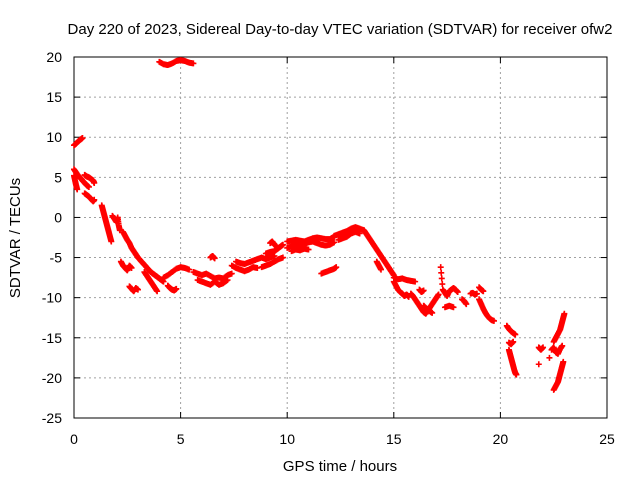 The image size is (640, 480). What do you see at coordinates (52, 298) in the screenshot?
I see `y-tick-label: -10` at bounding box center [52, 298].